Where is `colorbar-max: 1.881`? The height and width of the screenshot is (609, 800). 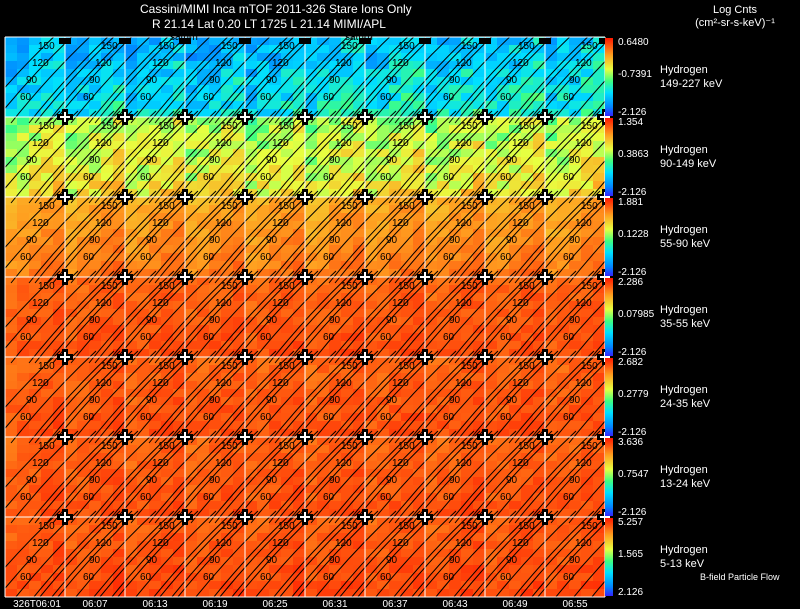
colorbar-max: 1.881 is located at coordinates (630, 202).